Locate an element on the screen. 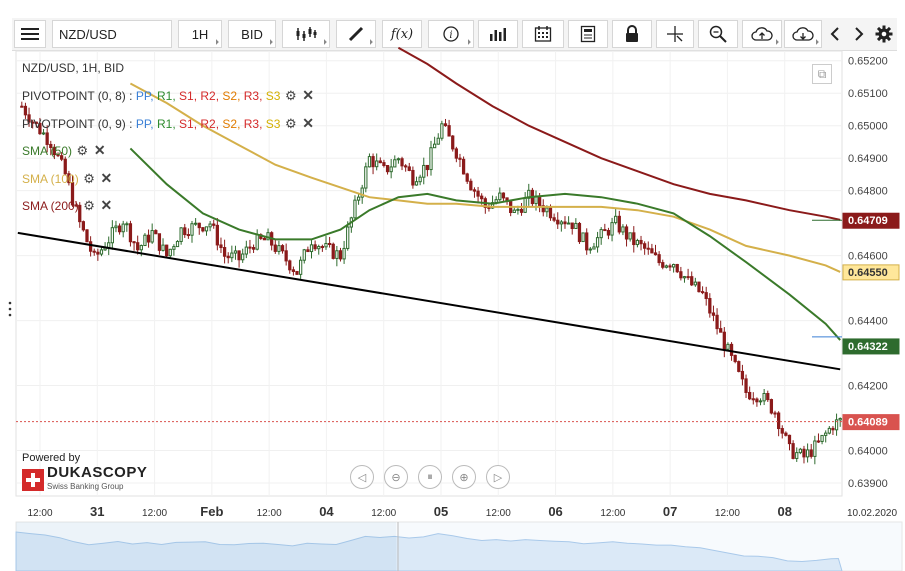 The image size is (905, 571). sma100-label: SMA (100) is located at coordinates (50, 179).